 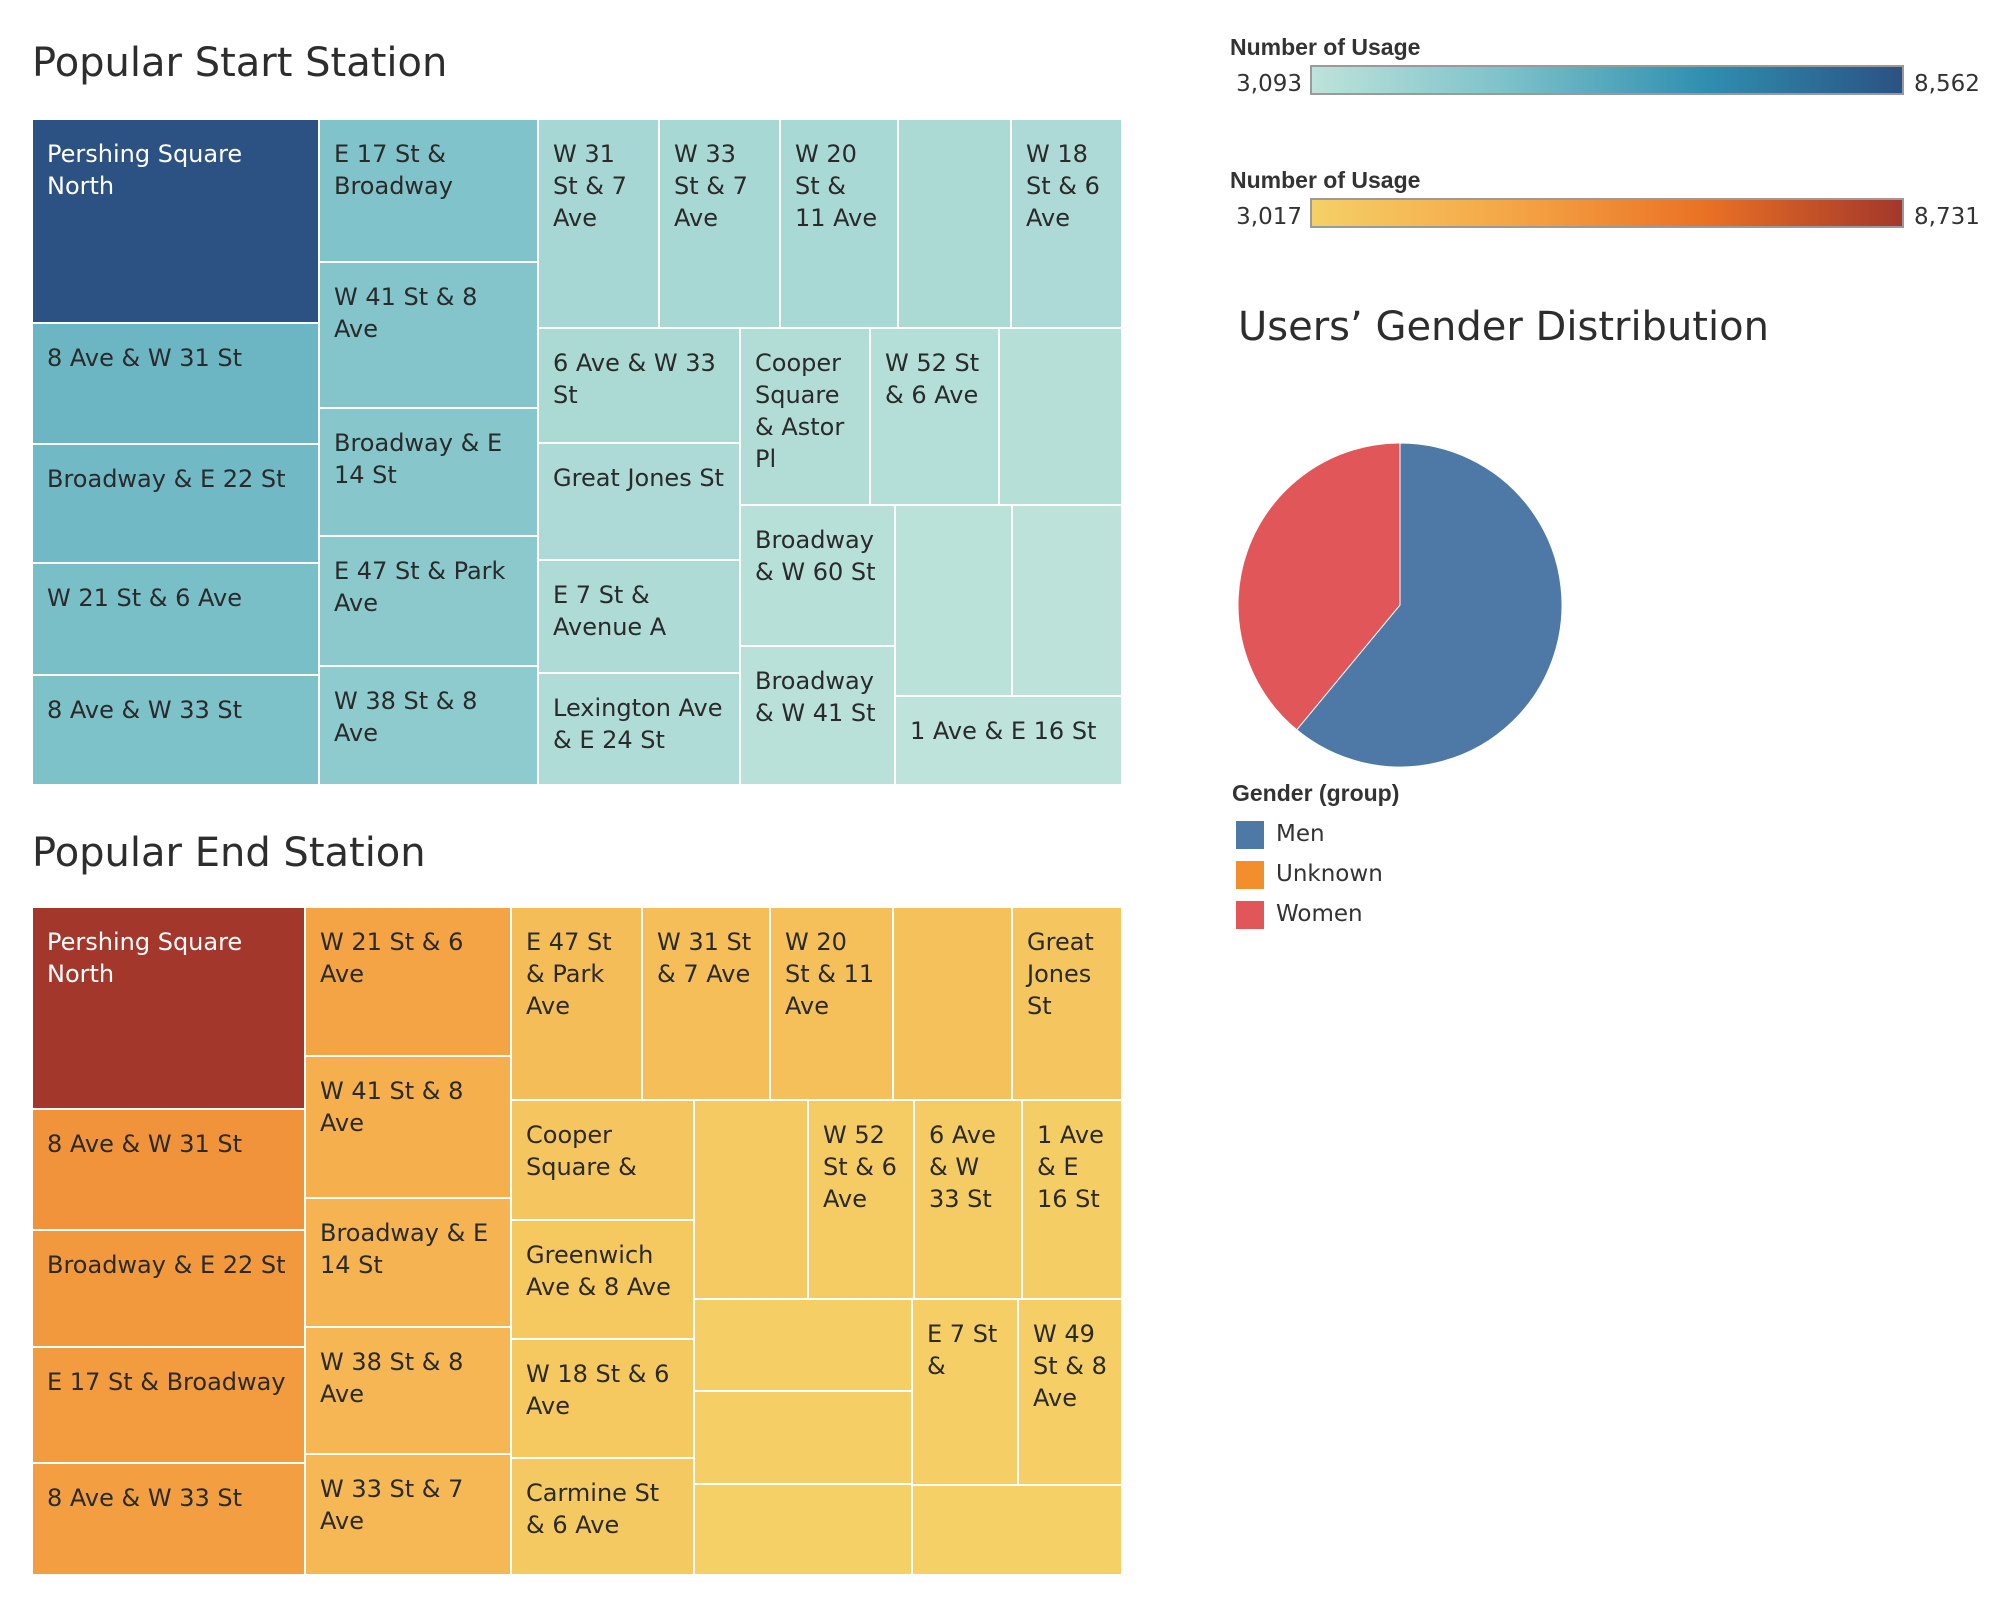 I want to click on end-legend-gradient-bar, so click(x=1607, y=213).